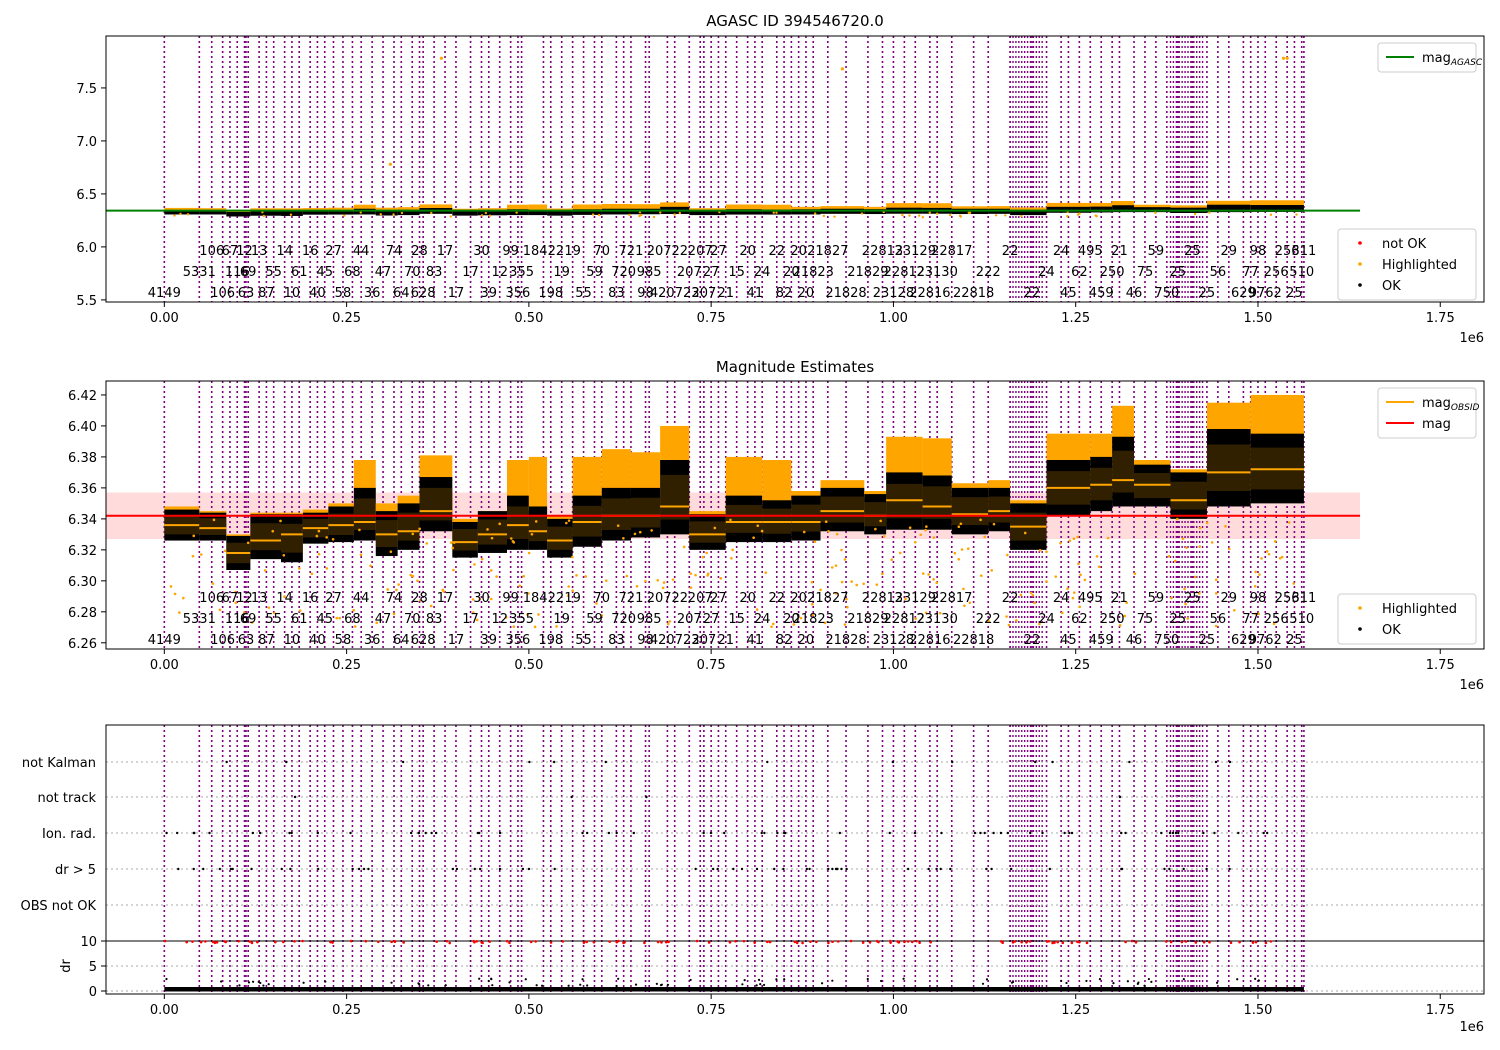  Describe the element at coordinates (813, 619) in the screenshot. I see `obsid-label: 21823` at that location.